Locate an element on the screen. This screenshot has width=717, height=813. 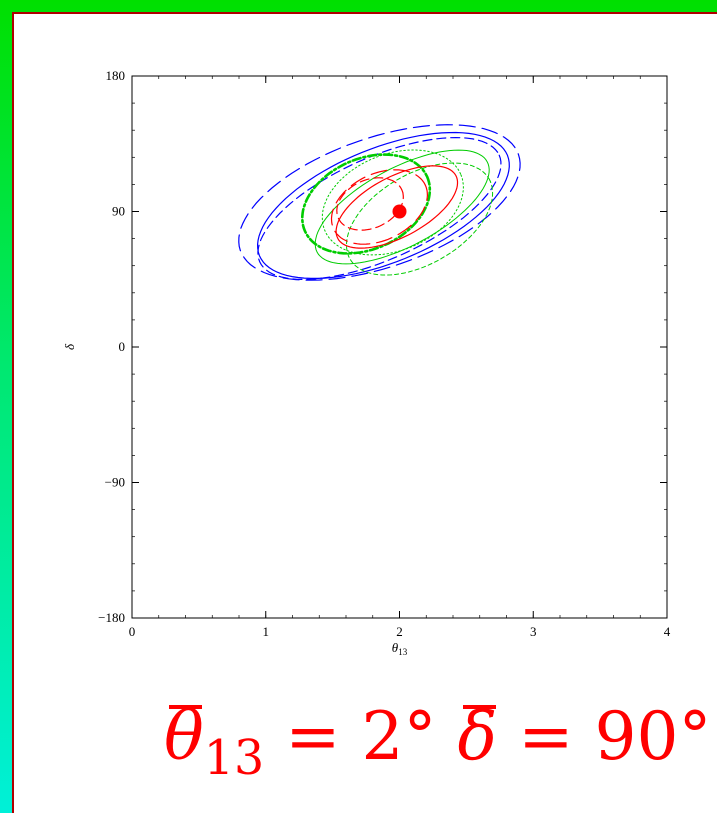
caption: θ13 = 2° δ = 90° is located at coordinates (437, 743).